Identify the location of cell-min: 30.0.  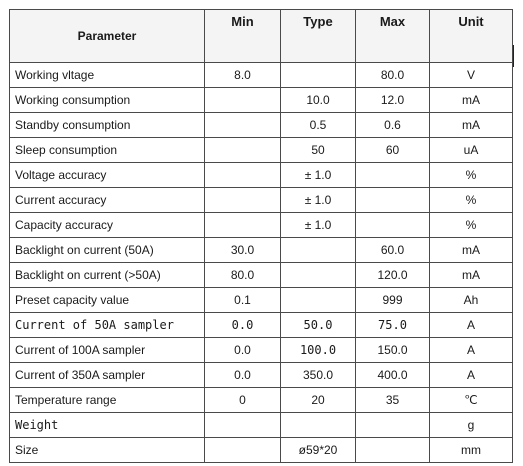
(242, 250).